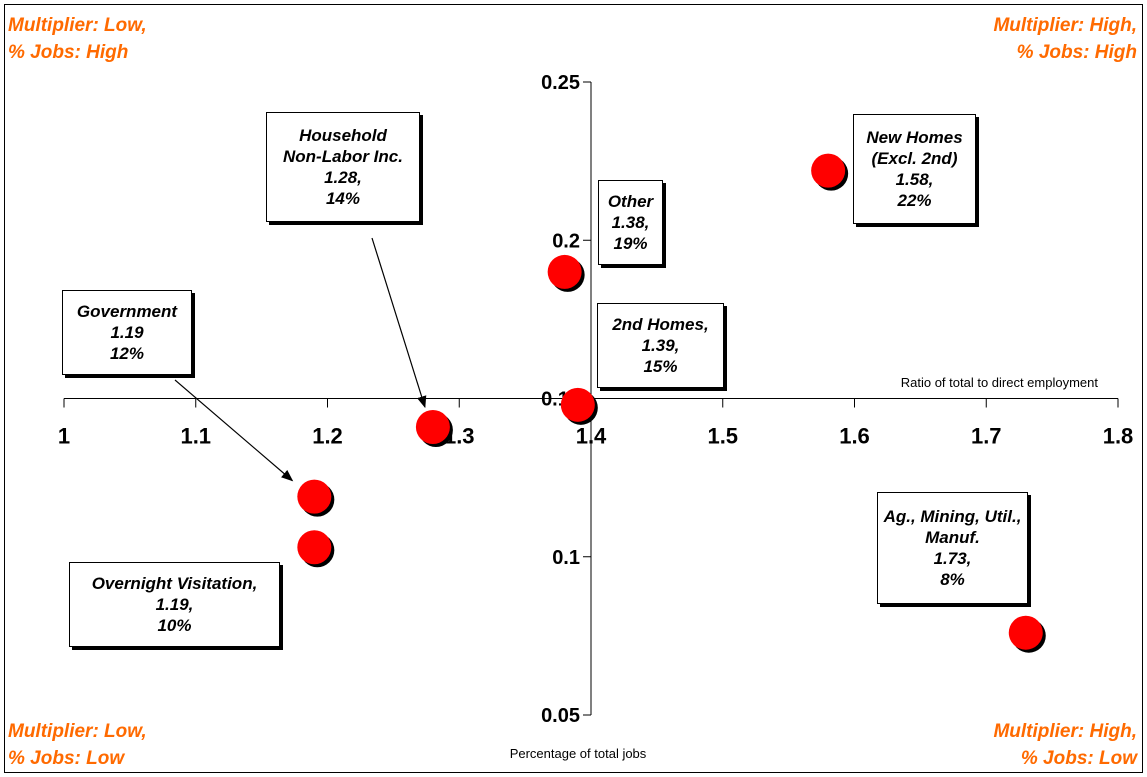 This screenshot has height=777, width=1147. Describe the element at coordinates (1065, 39) in the screenshot. I see `quadrant-label-top-right: Multiplier: High, % Jobs: High` at that location.